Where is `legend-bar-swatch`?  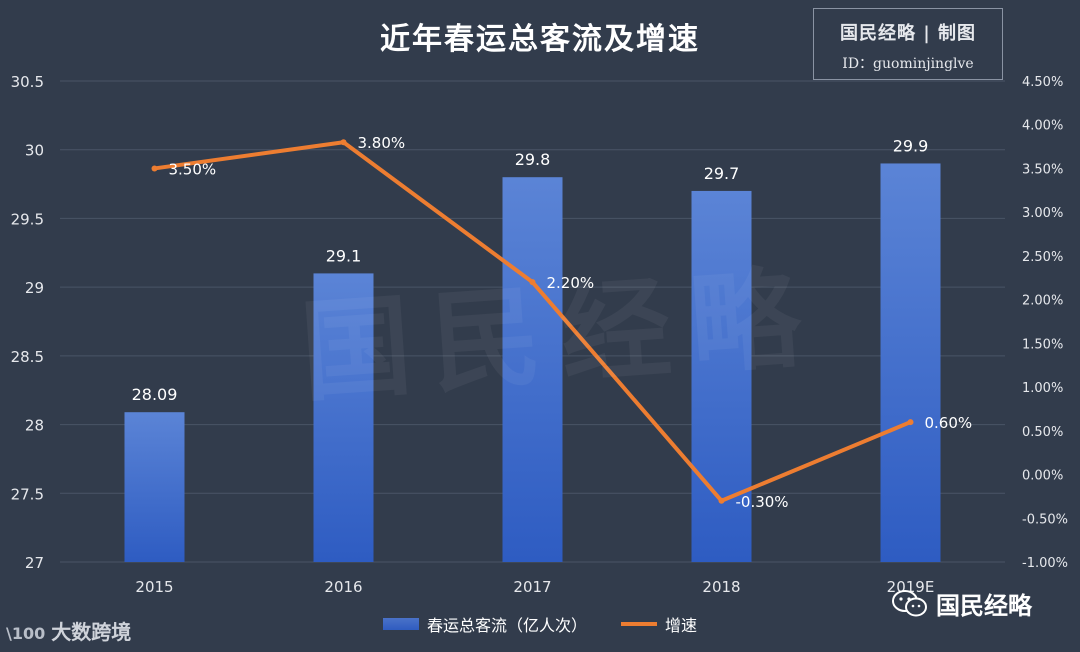 legend-bar-swatch is located at coordinates (400, 624).